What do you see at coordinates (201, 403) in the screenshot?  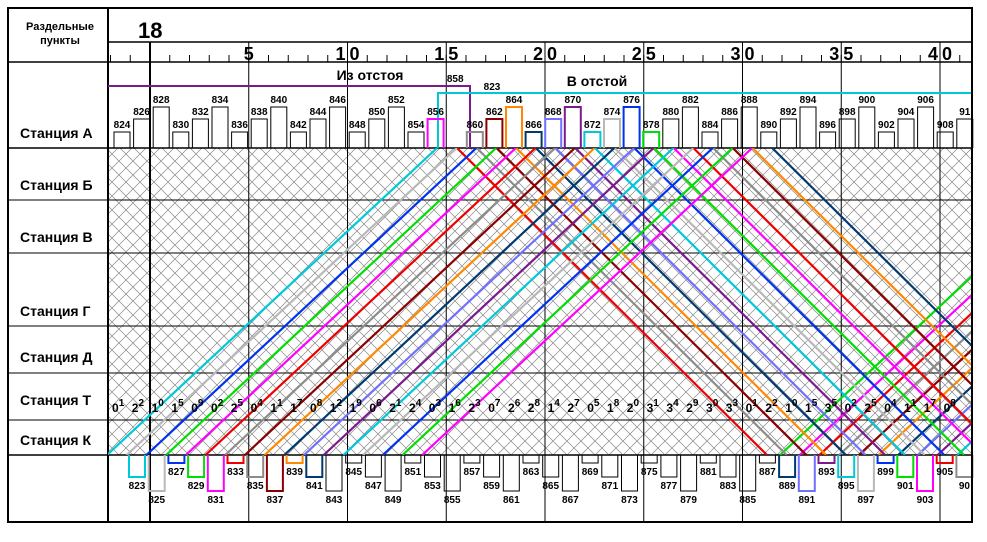 I see `time-sup: 9` at bounding box center [201, 403].